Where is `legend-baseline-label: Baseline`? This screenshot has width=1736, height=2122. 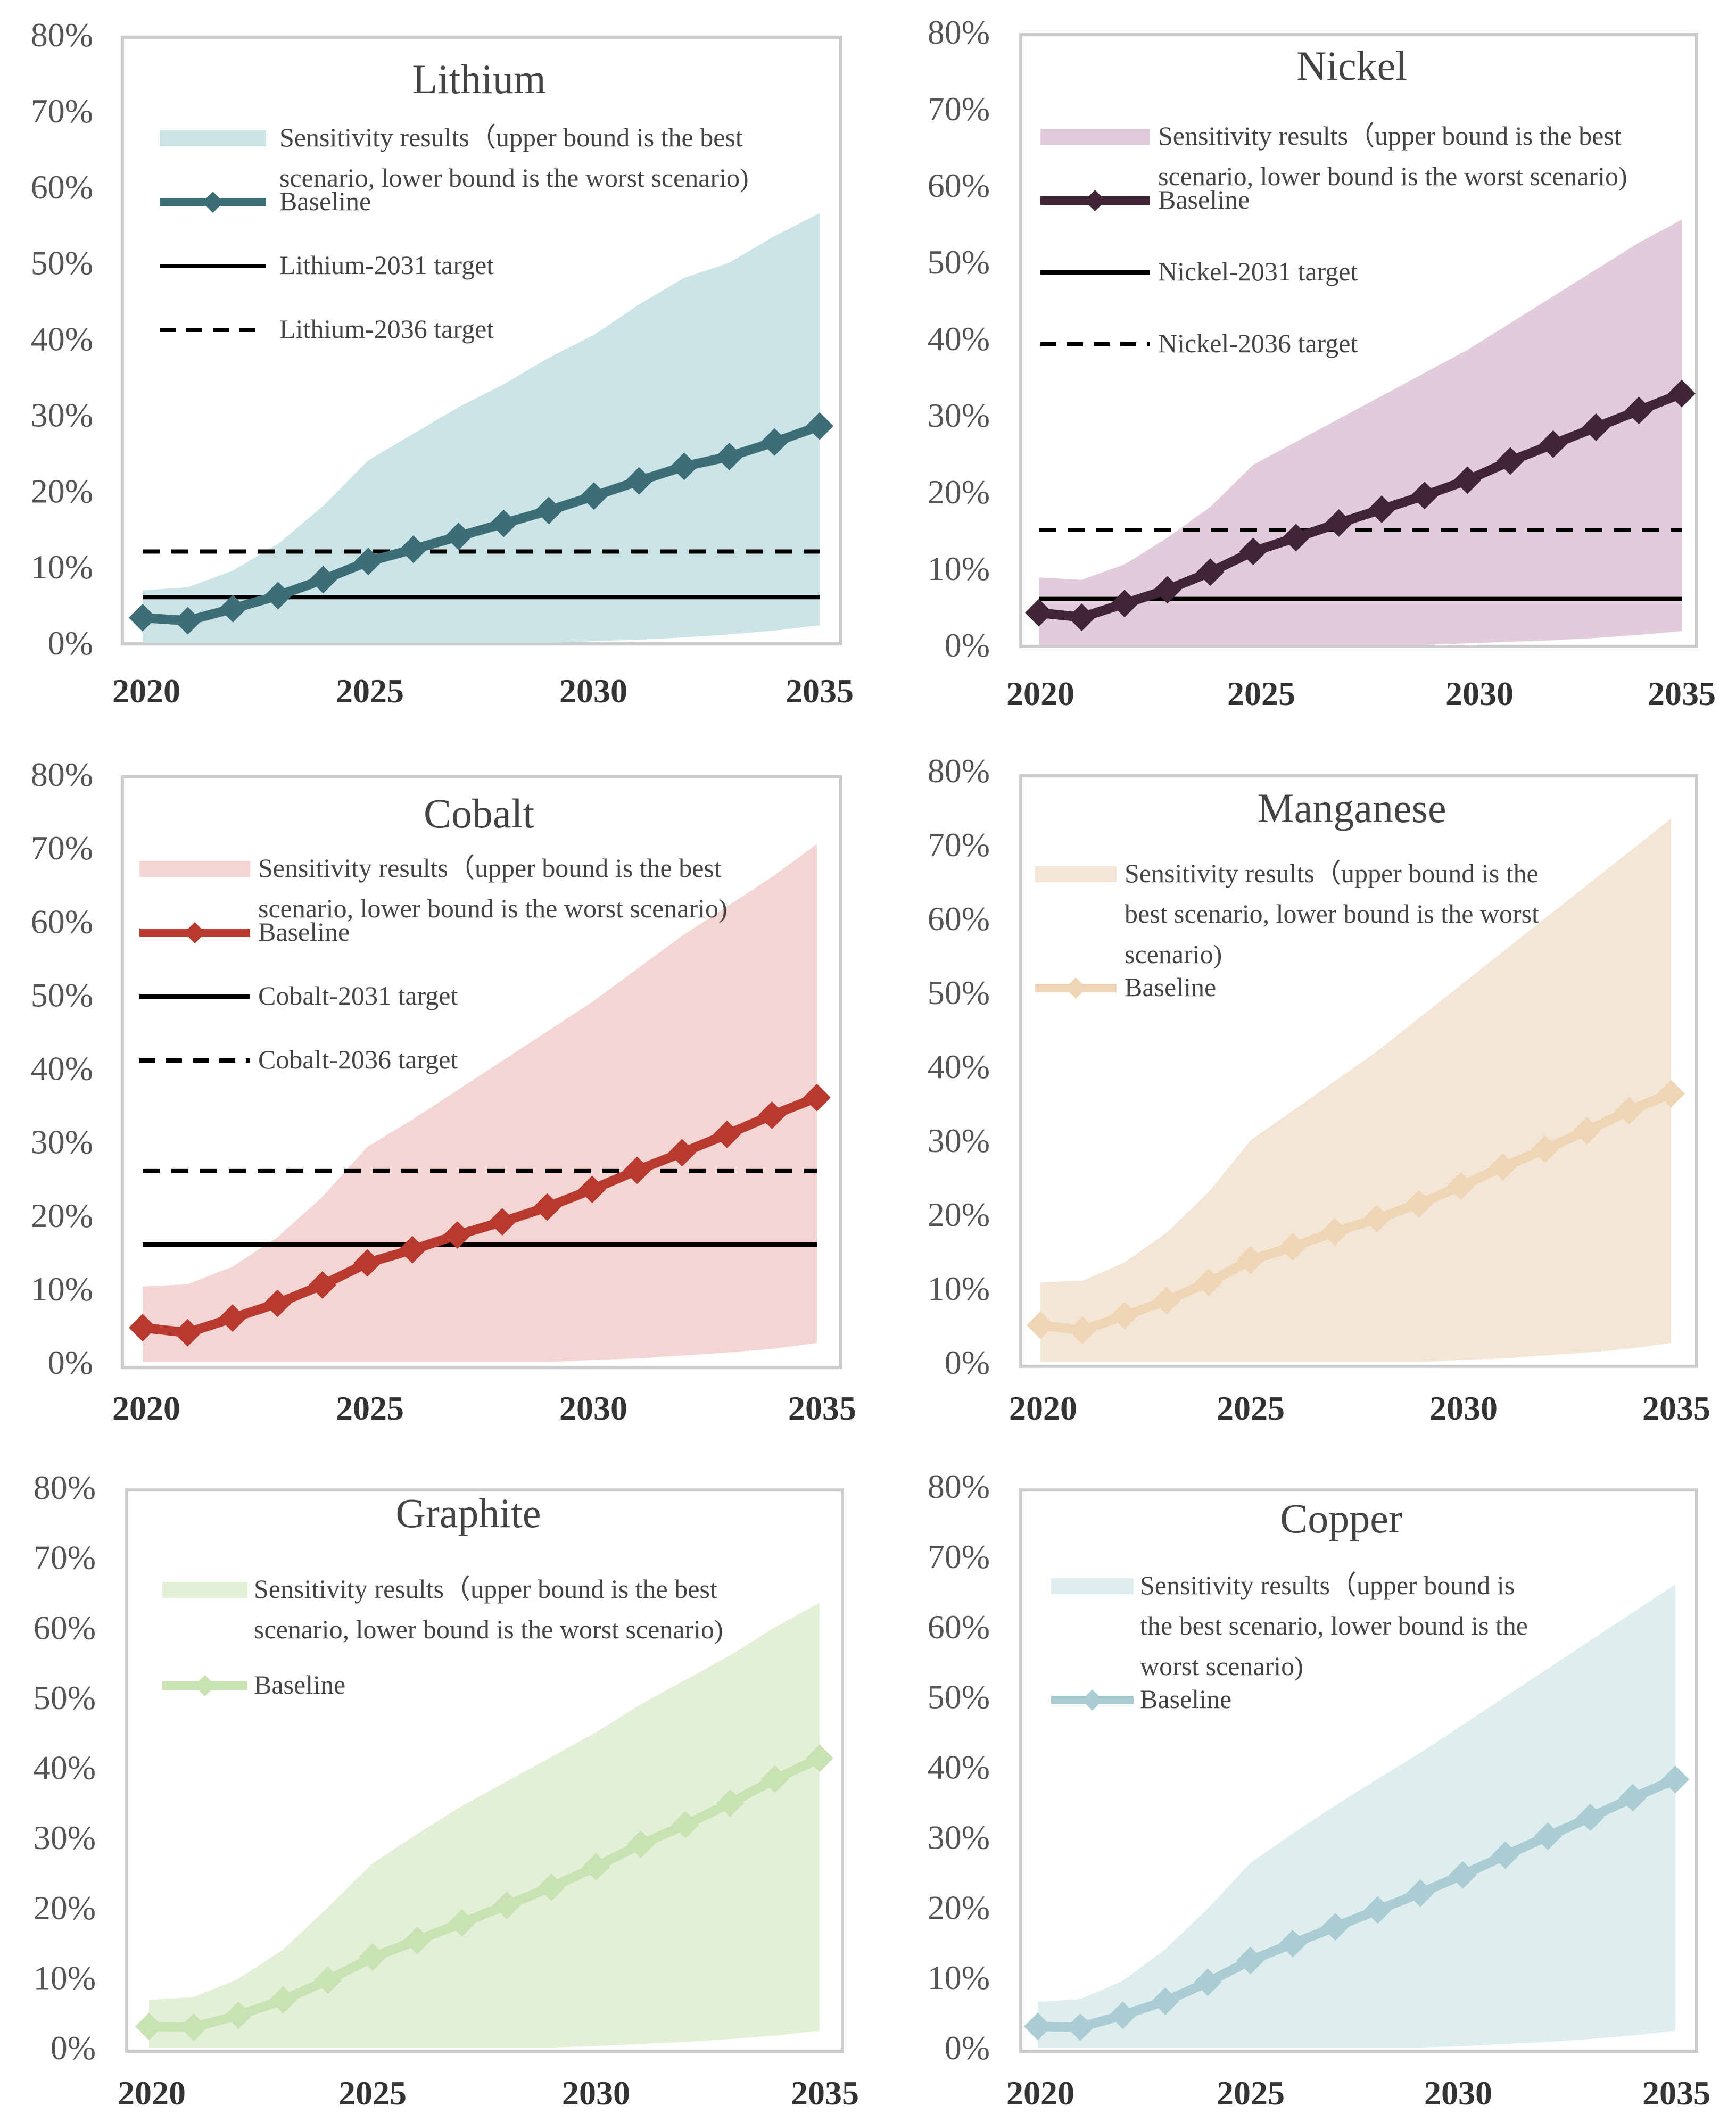 legend-baseline-label: Baseline is located at coordinates (1170, 987).